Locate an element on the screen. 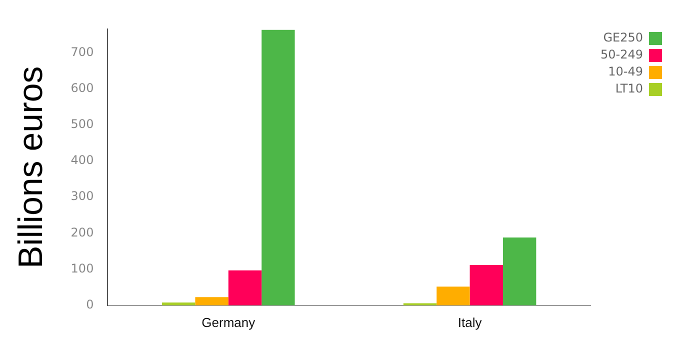  y-tick-label: 300 is located at coordinates (82, 196).